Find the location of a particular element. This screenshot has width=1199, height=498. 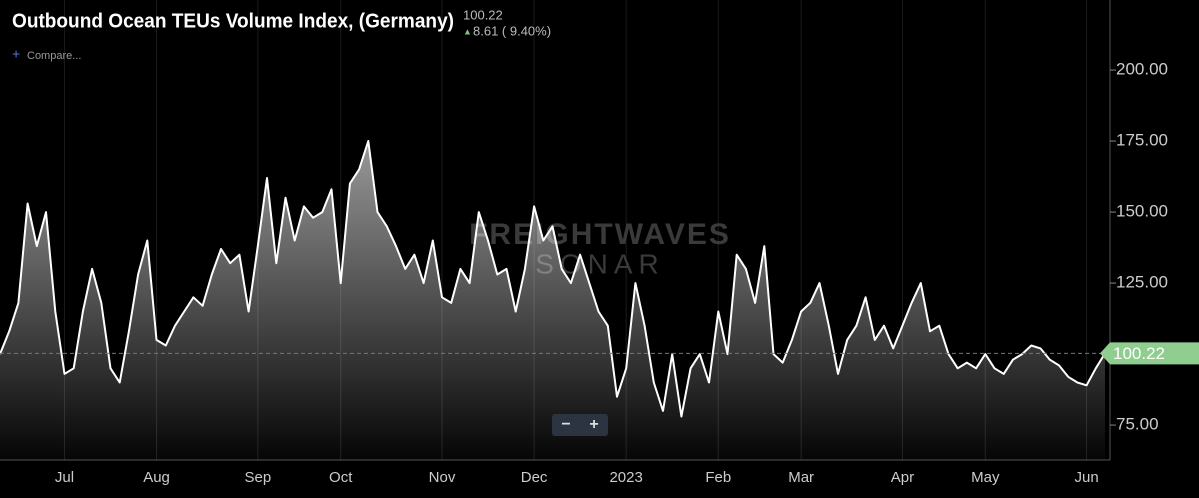

last-value-badge is located at coordinates (1149, 353).